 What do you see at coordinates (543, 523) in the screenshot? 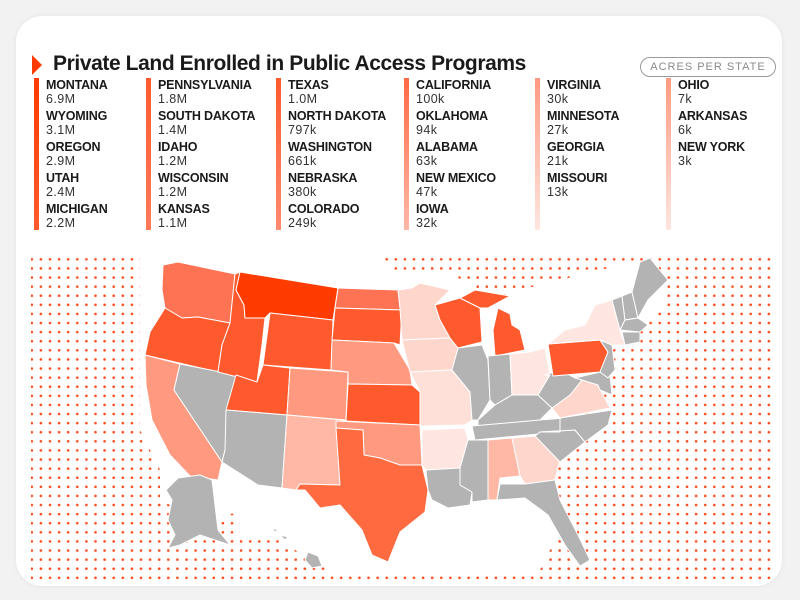
I see `state-florida` at bounding box center [543, 523].